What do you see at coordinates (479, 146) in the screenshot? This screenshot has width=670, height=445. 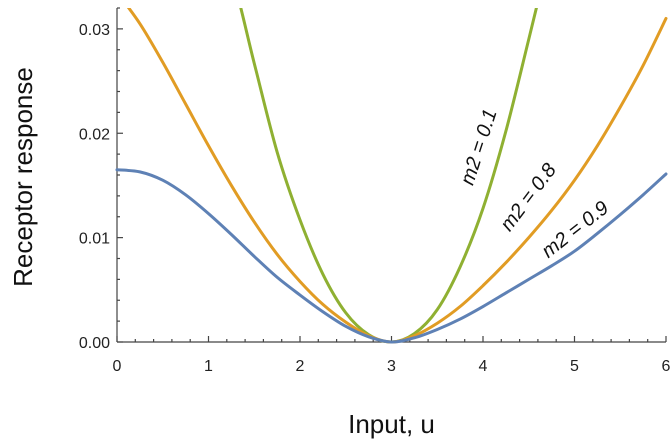 I see `curve-label: m2 = 0.1` at bounding box center [479, 146].